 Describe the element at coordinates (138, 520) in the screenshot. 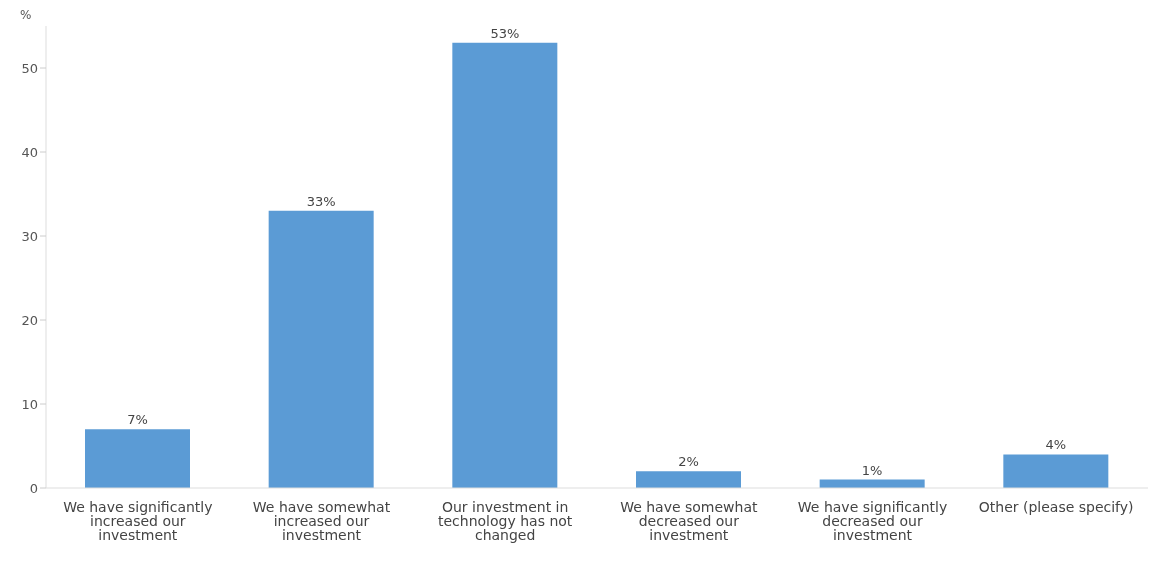

I see `x-tick-label: We have significantly increased our investment` at that location.